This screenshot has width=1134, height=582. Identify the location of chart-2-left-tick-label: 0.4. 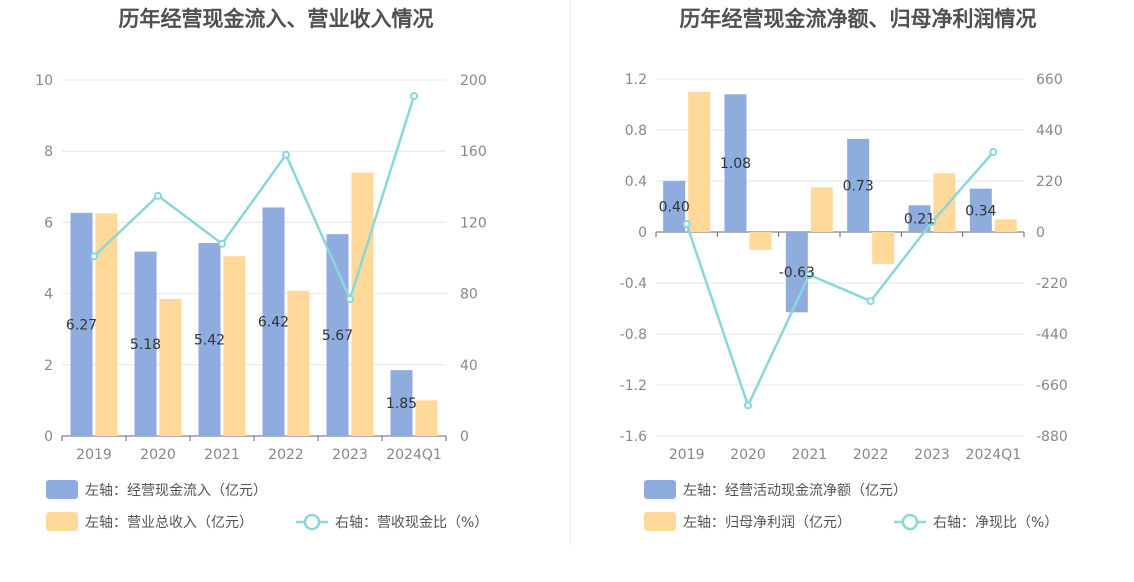
(636, 182).